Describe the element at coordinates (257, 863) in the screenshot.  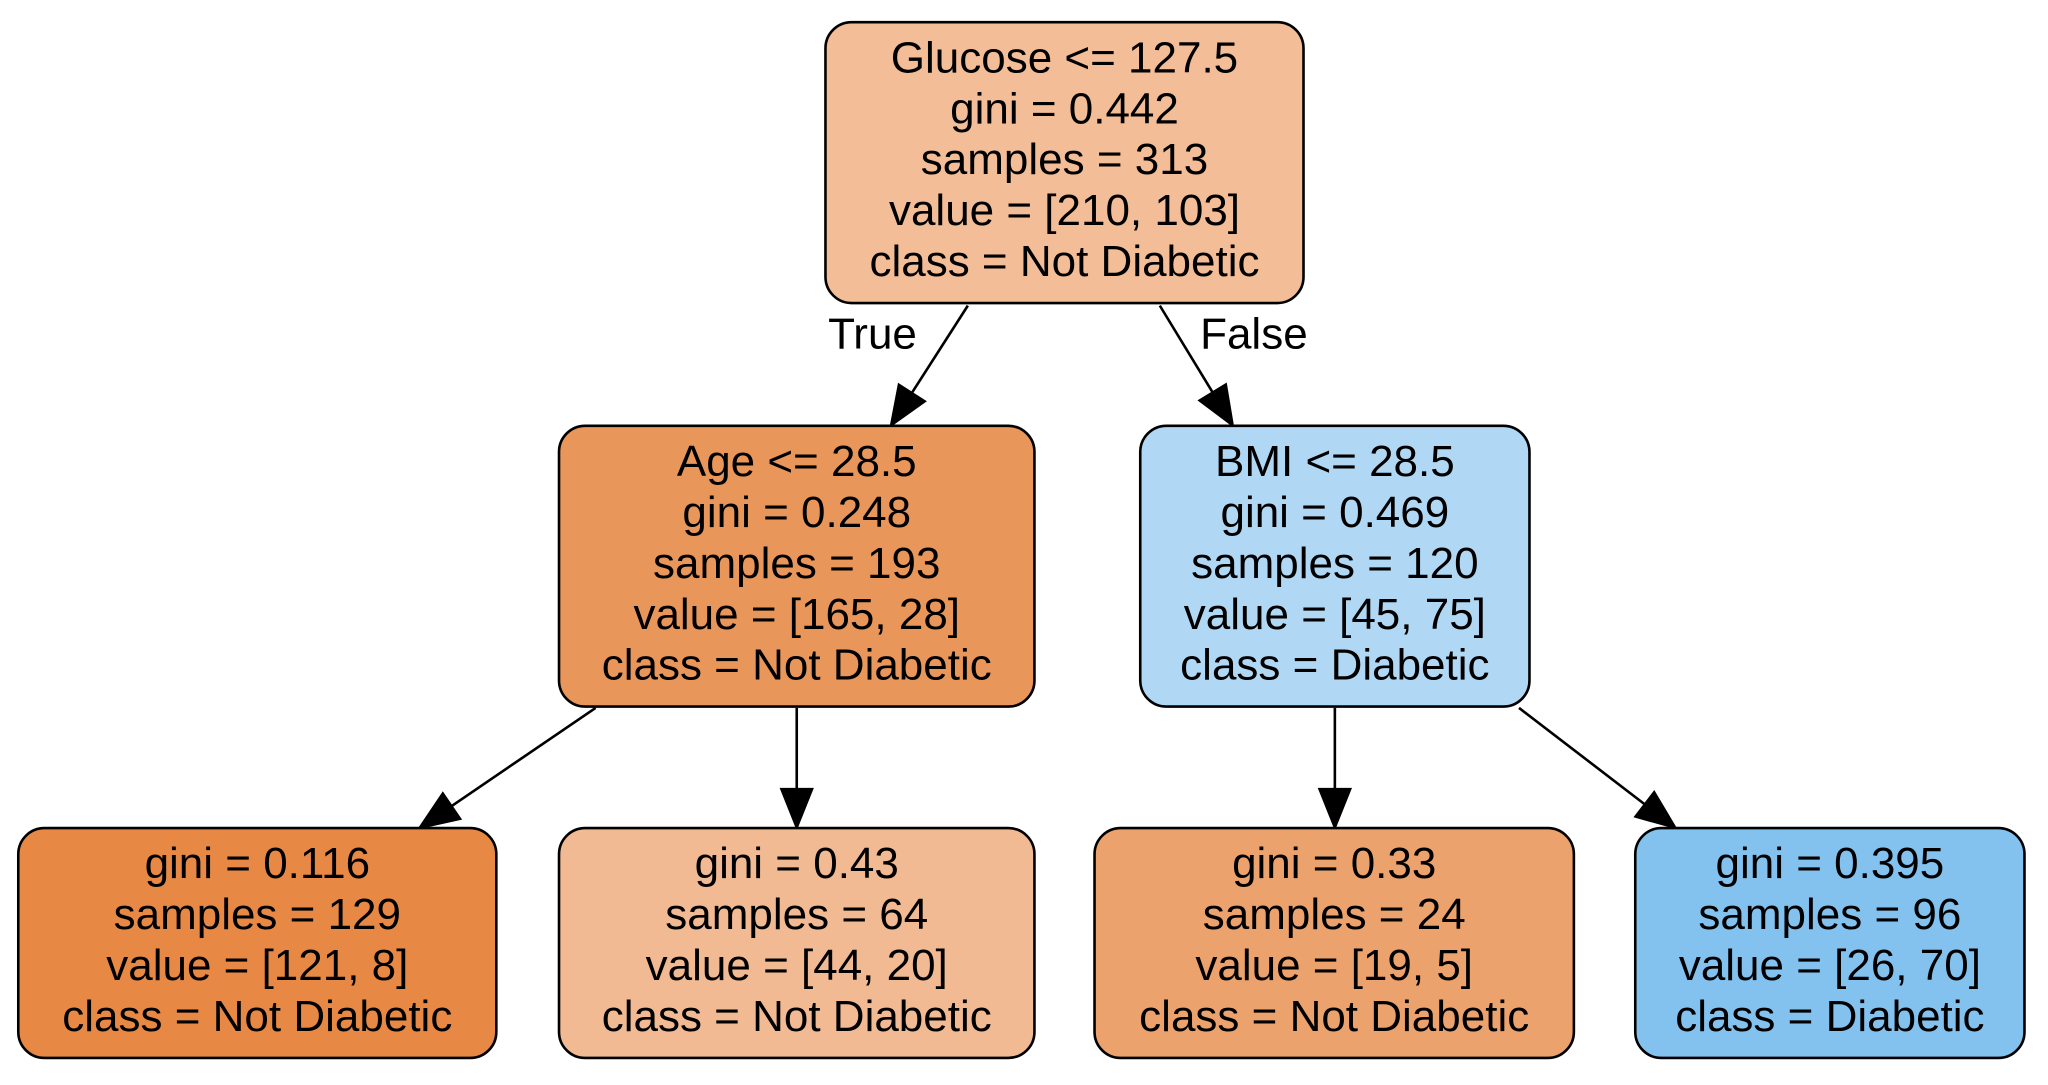
I see `node-line: gini = 0.116` at that location.